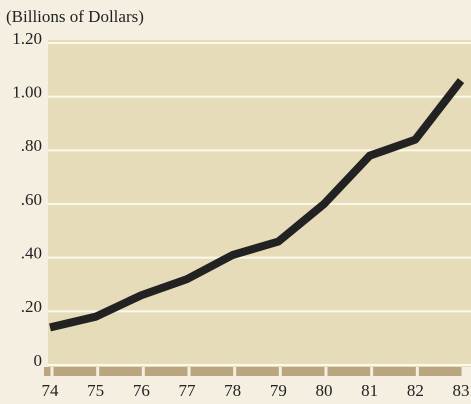  I want to click on x-tick-label: 83, so click(461, 390).